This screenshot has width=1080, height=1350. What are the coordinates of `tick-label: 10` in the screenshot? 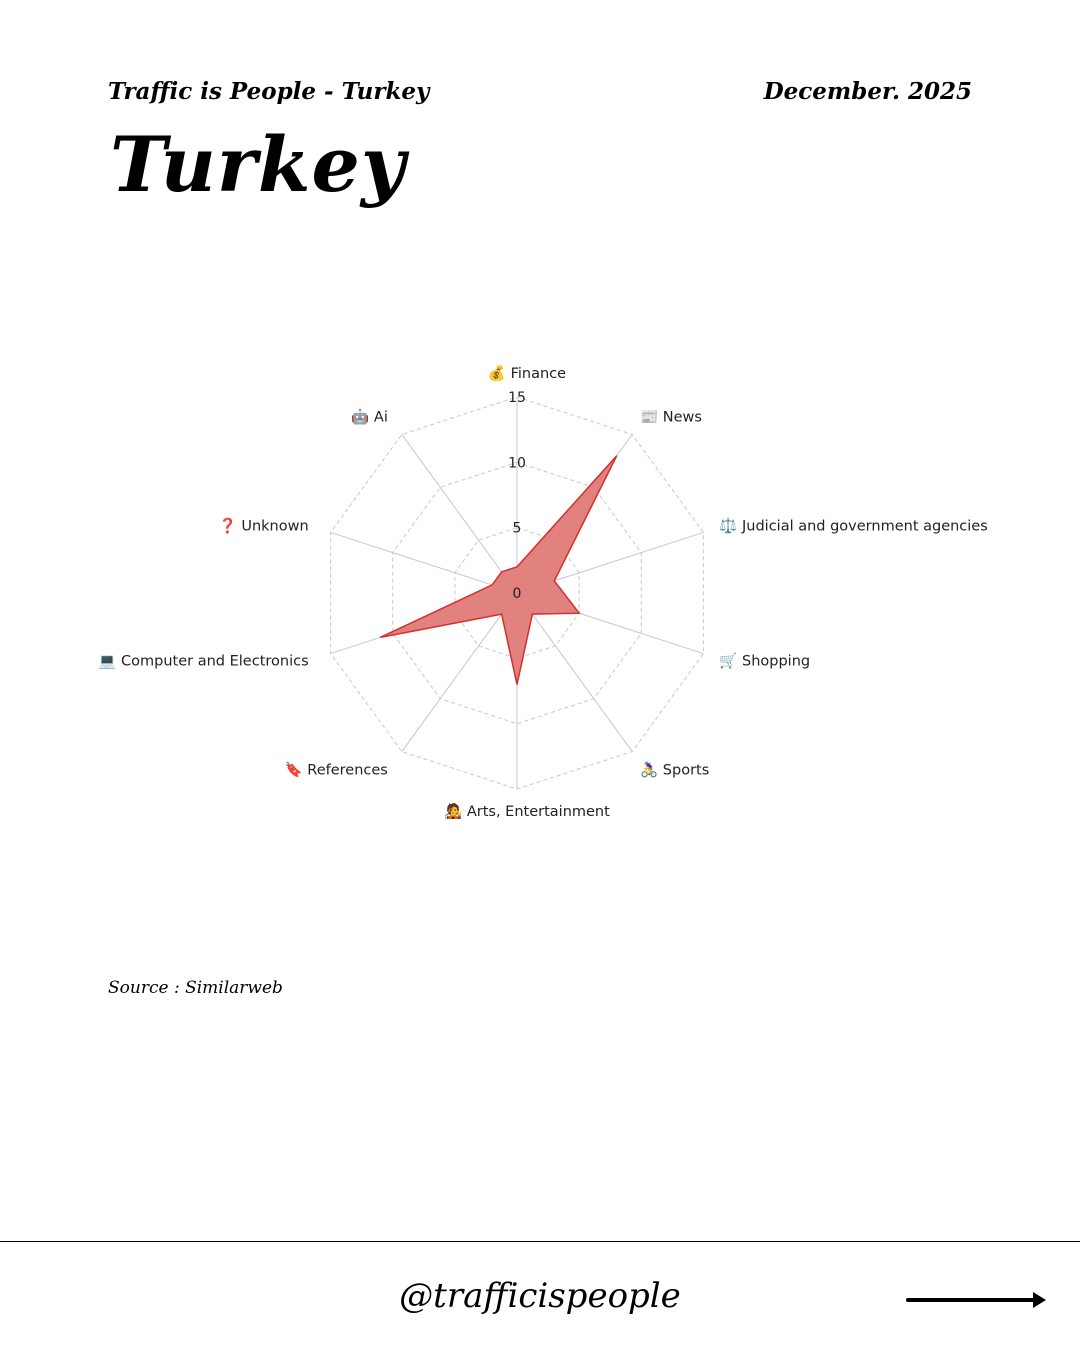 It's located at (517, 463).